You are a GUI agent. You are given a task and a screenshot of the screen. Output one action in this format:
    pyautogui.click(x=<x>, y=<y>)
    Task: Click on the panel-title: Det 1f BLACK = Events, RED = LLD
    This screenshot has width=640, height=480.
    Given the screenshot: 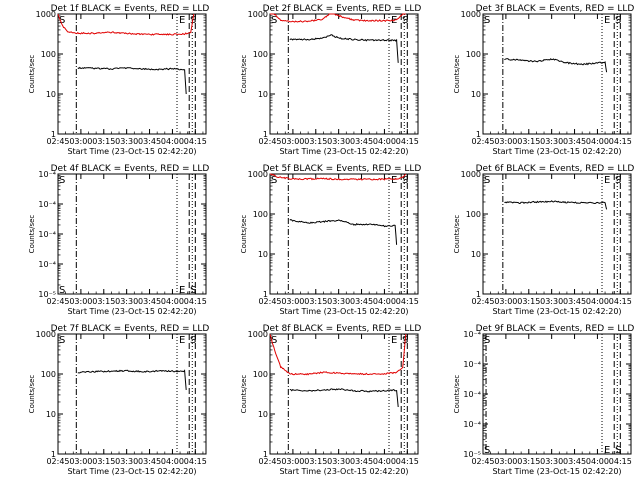 What is the action you would take?
    pyautogui.click(x=130, y=9)
    